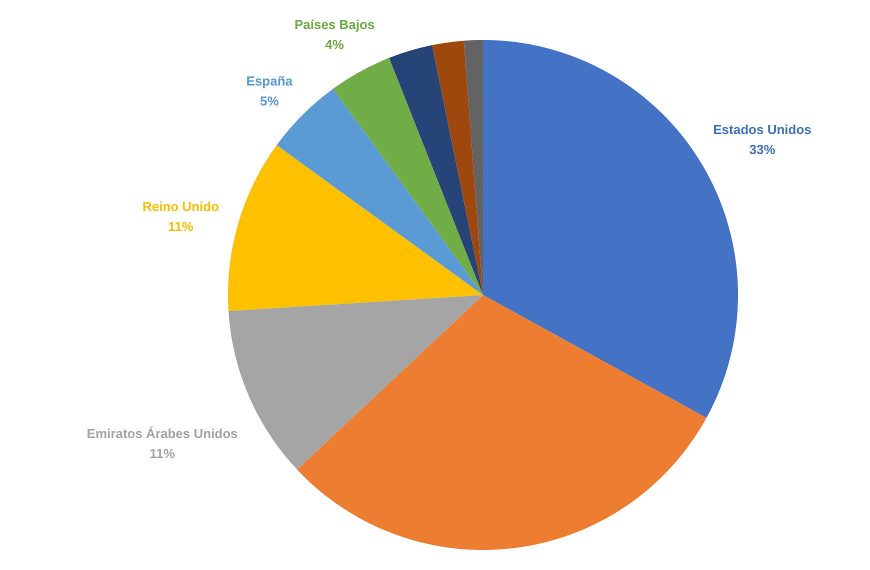 This screenshot has width=870, height=570. I want to click on slice-label: Países Bajos, so click(334, 24).